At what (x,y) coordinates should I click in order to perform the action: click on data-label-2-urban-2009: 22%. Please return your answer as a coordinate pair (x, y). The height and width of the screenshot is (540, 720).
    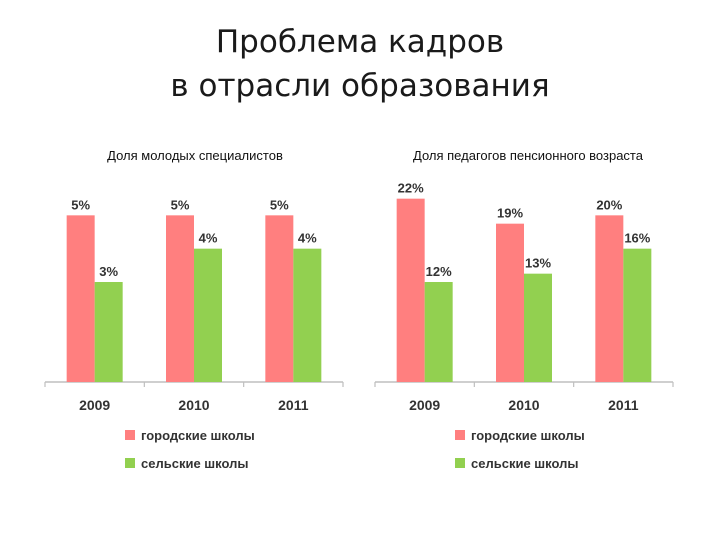
    Looking at the image, I should click on (411, 188).